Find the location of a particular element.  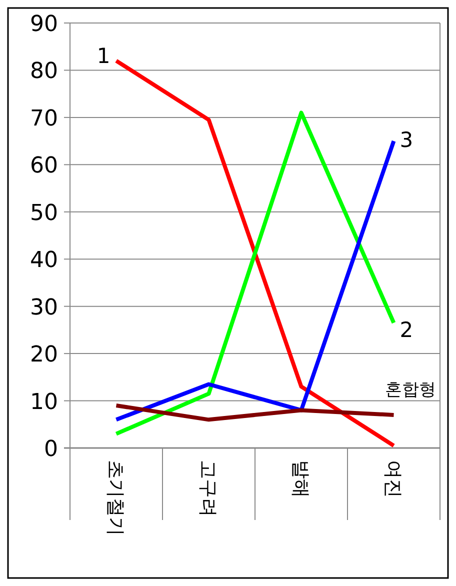

y-tick-label: 60 is located at coordinates (44, 166).